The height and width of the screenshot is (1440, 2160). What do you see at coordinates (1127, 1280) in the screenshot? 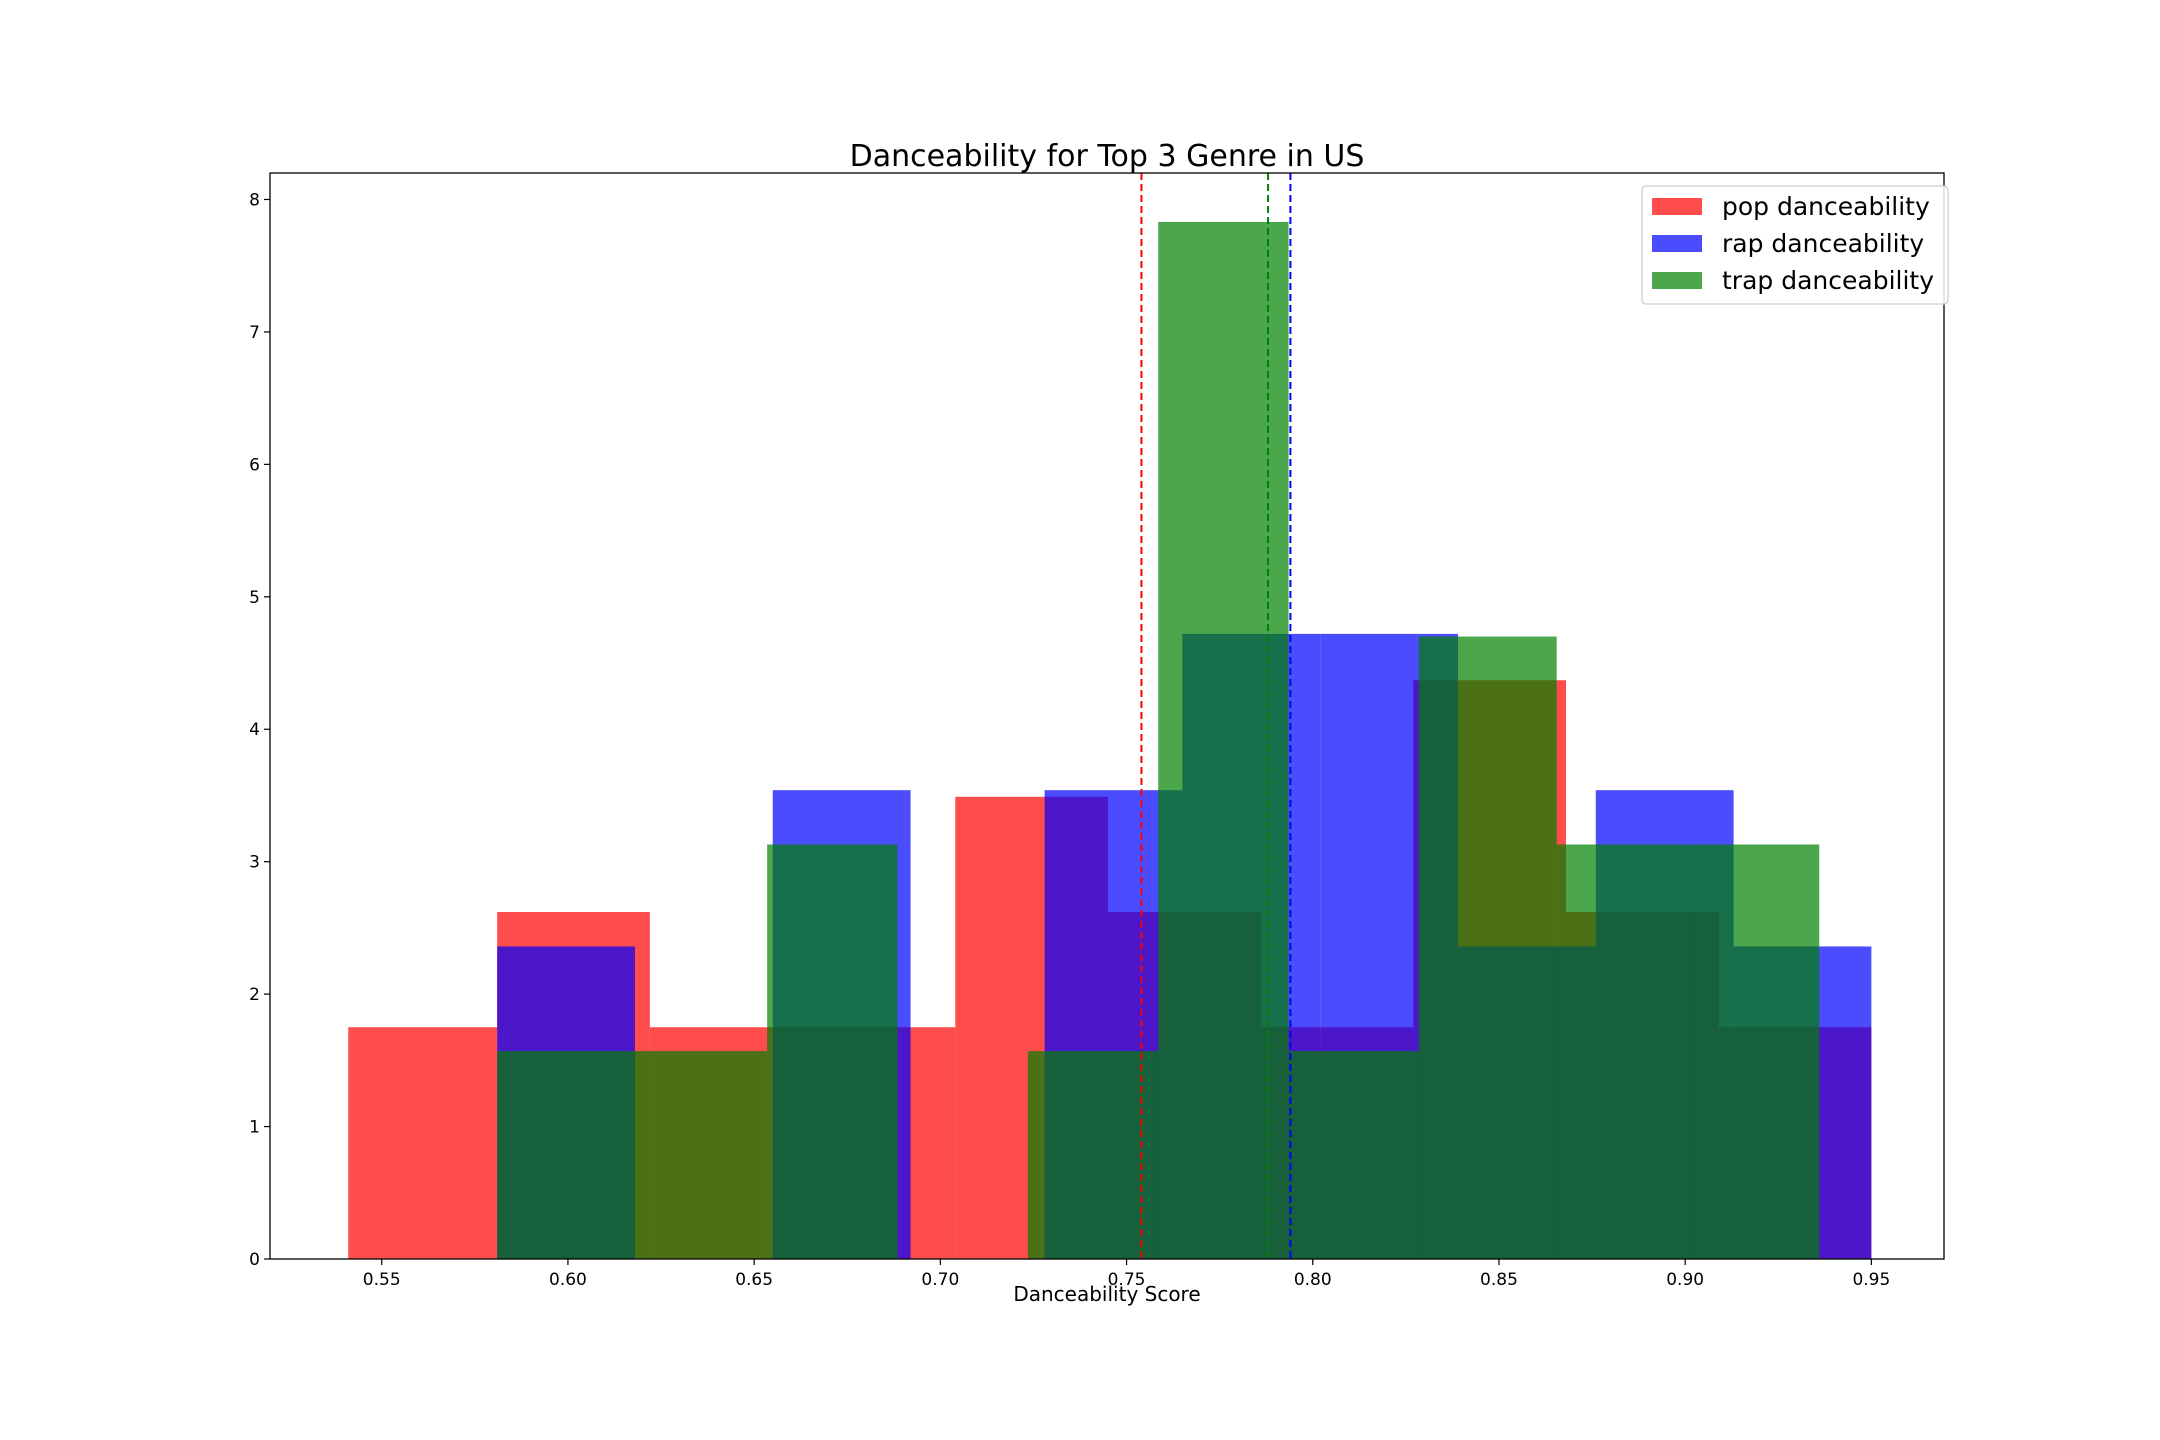
I see `x-tick-label: 0.75` at bounding box center [1127, 1280].